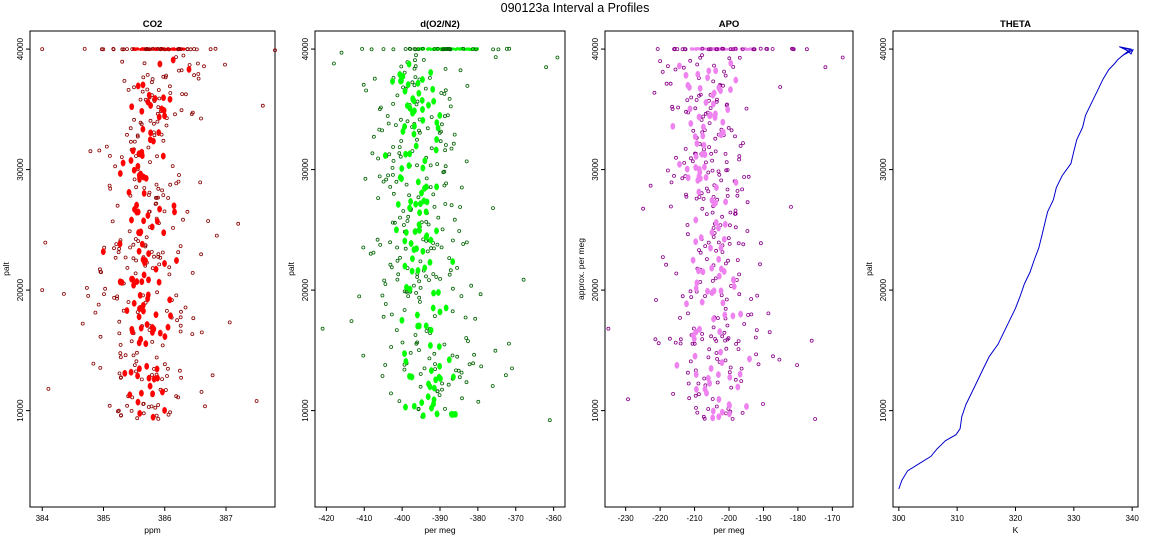 This screenshot has height=550, width=1150. Describe the element at coordinates (440, 518) in the screenshot. I see `o2n2-x-tick-label: -390` at that location.